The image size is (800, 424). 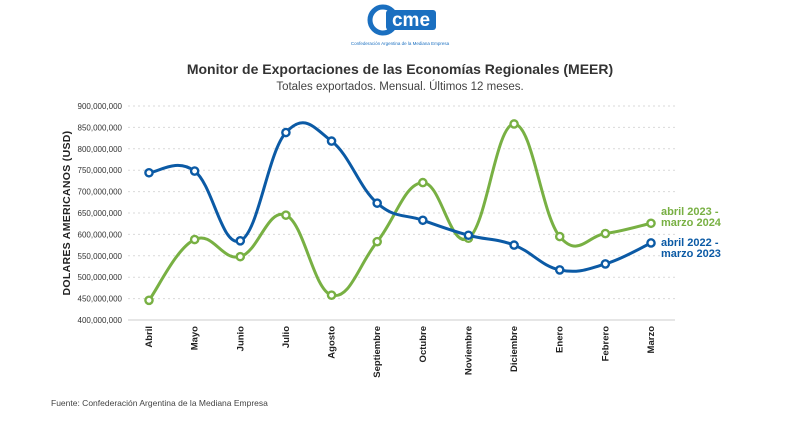 I want to click on x-tick-label: Septiembre, so click(x=377, y=352).